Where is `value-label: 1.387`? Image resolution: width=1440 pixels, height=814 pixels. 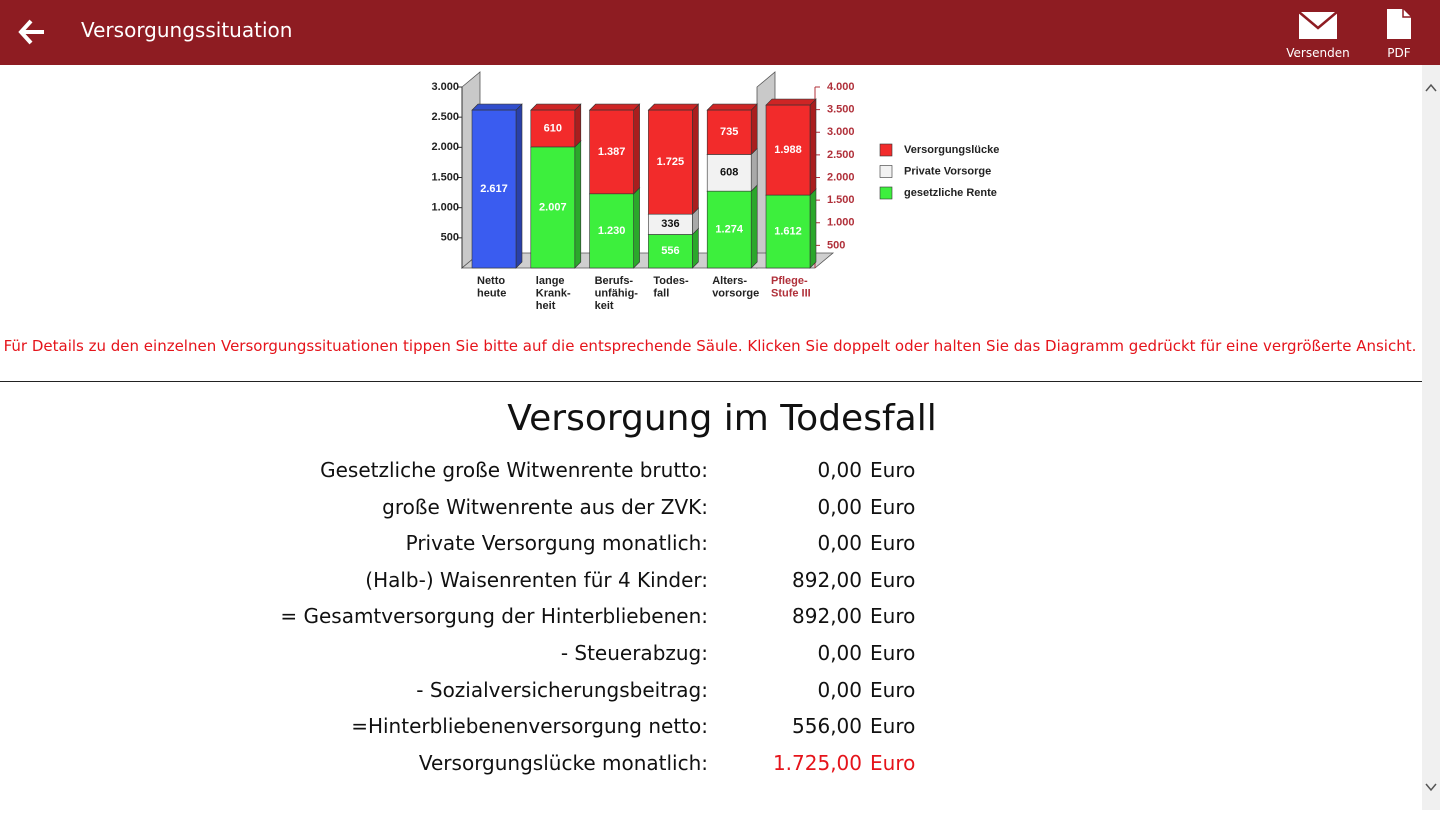 value-label: 1.387 is located at coordinates (612, 152).